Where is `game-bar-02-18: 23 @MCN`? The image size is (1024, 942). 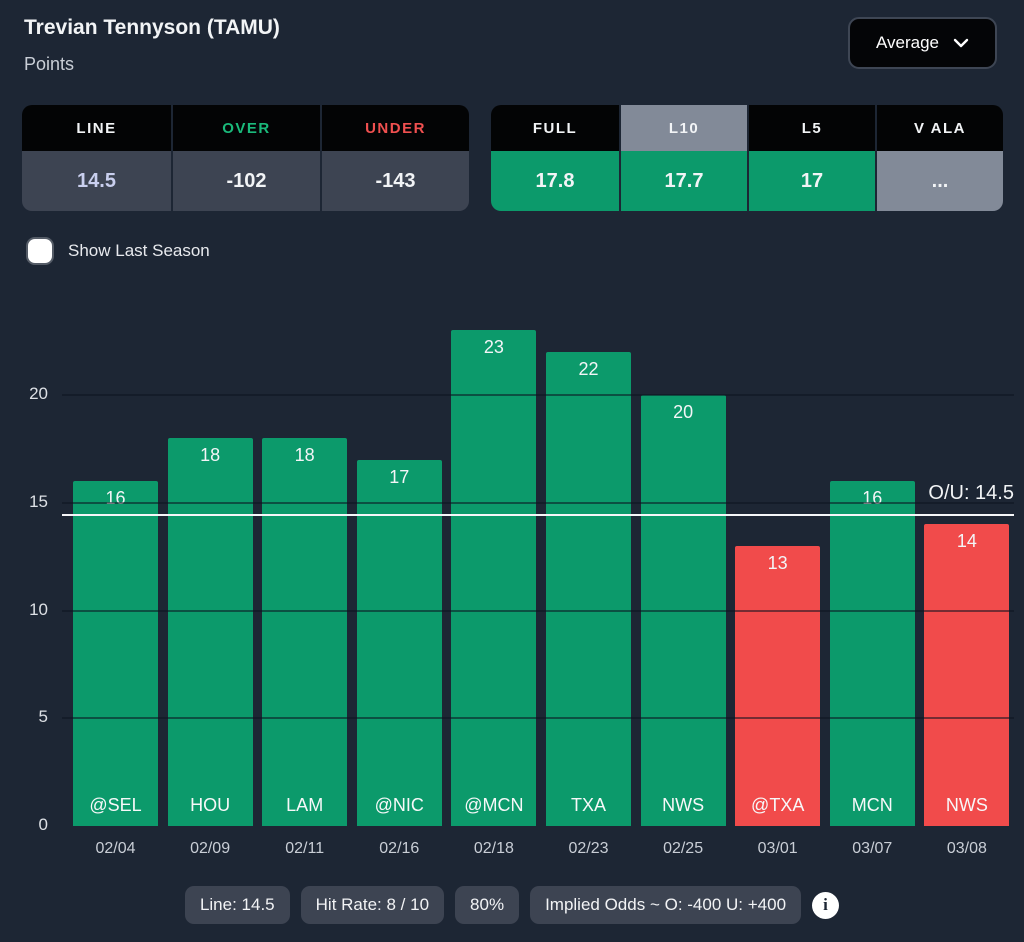
game-bar-02-18: 23 @MCN is located at coordinates (494, 578).